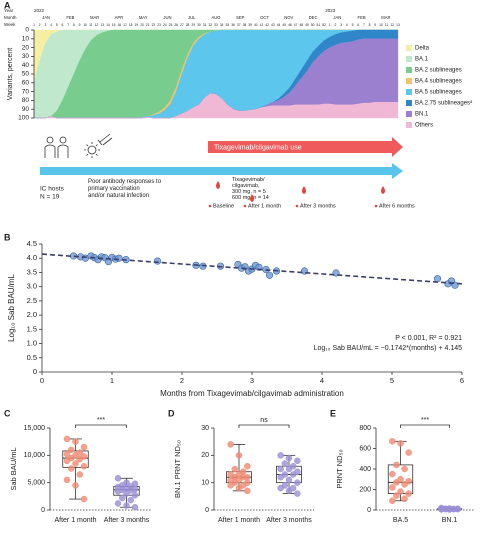  I want to click on header-row-label: Year, so click(9, 10).